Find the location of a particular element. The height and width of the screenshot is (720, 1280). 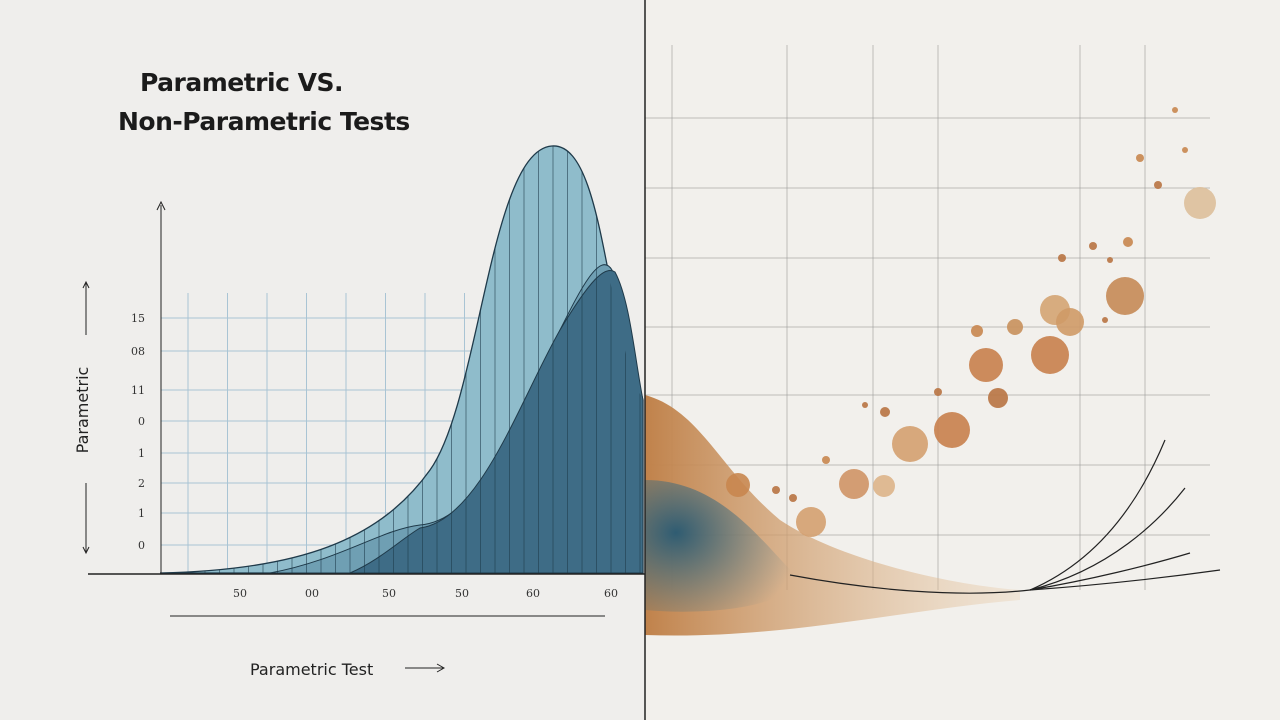

x-arrow-head is located at coordinates (441, 668).